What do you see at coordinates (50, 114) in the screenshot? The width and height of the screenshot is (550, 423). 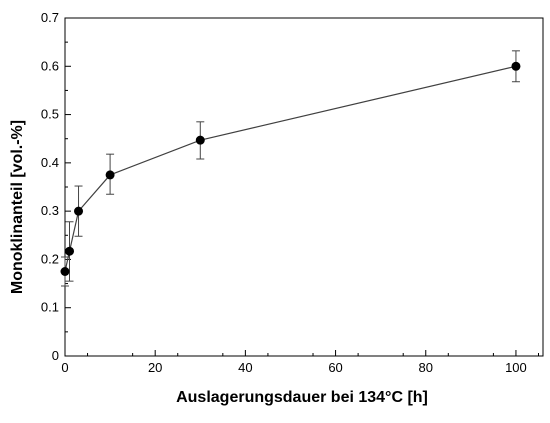 I see `y-tick-label: 0.5` at bounding box center [50, 114].